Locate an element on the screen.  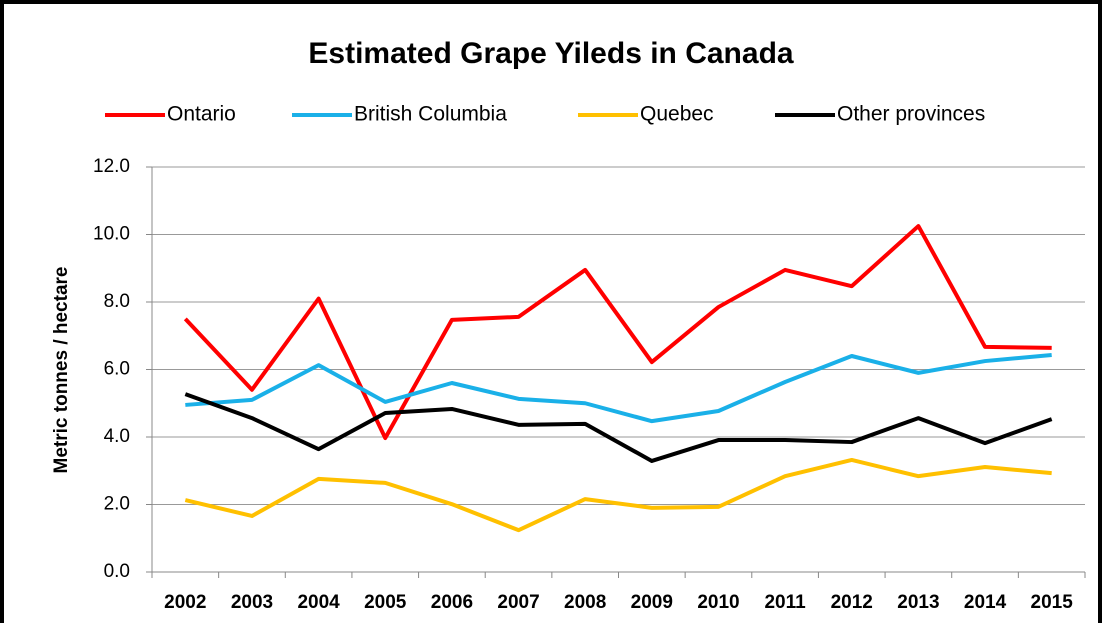
x-tick-label: 2002 is located at coordinates (185, 602).